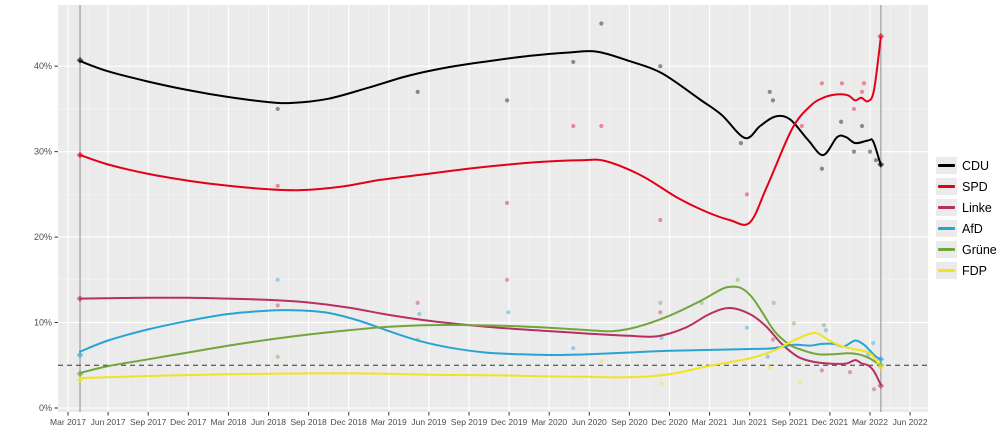  I want to click on legend-key-spd, so click(946, 186).